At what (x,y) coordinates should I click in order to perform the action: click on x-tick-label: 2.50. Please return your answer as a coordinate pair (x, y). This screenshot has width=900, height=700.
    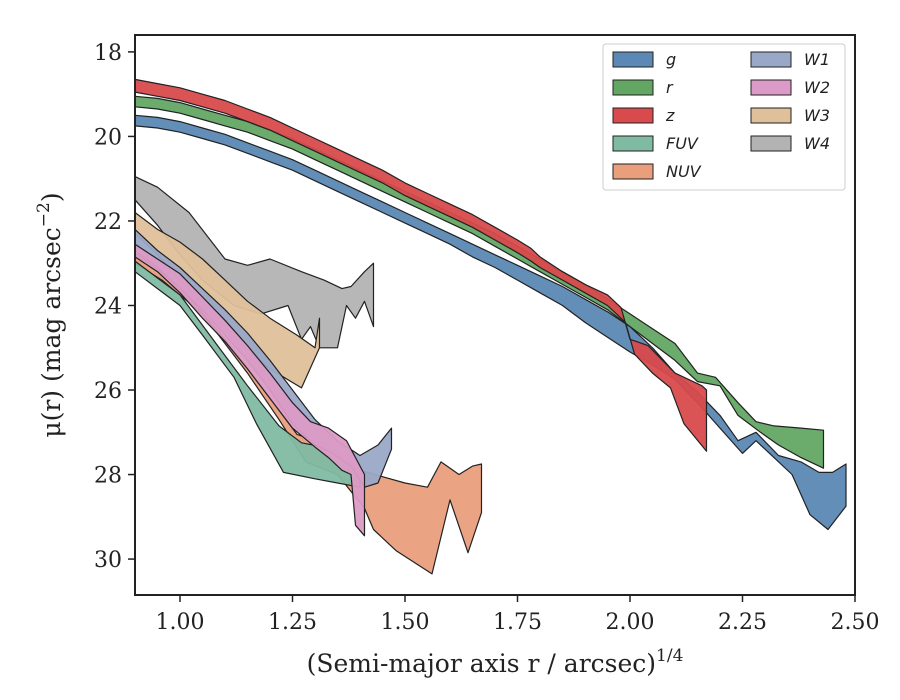
    Looking at the image, I should click on (855, 622).